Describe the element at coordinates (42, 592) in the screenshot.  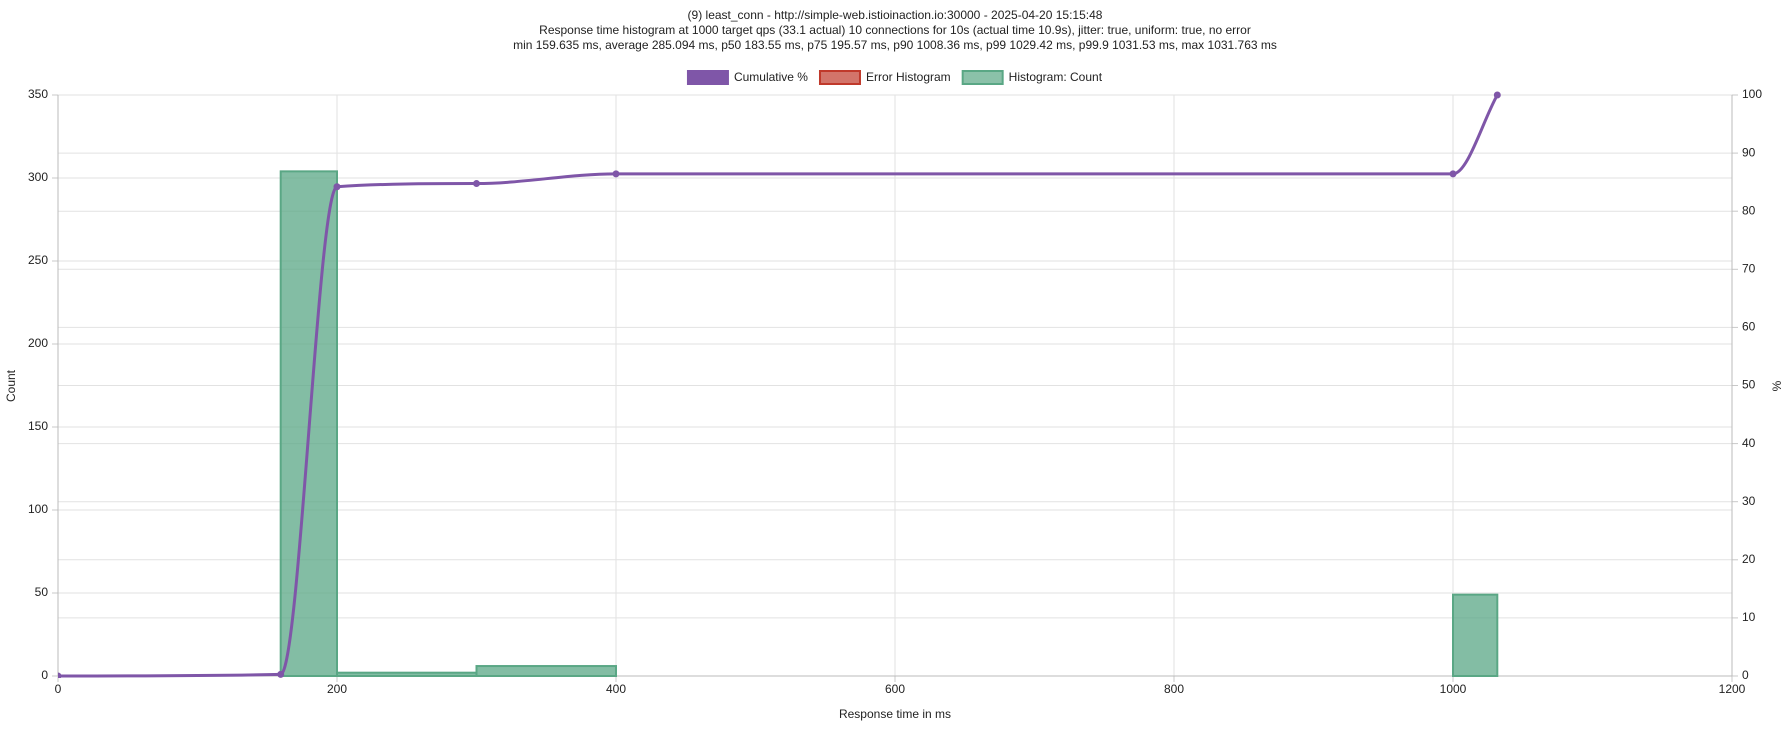
I see `y-tick-label: 50` at that location.